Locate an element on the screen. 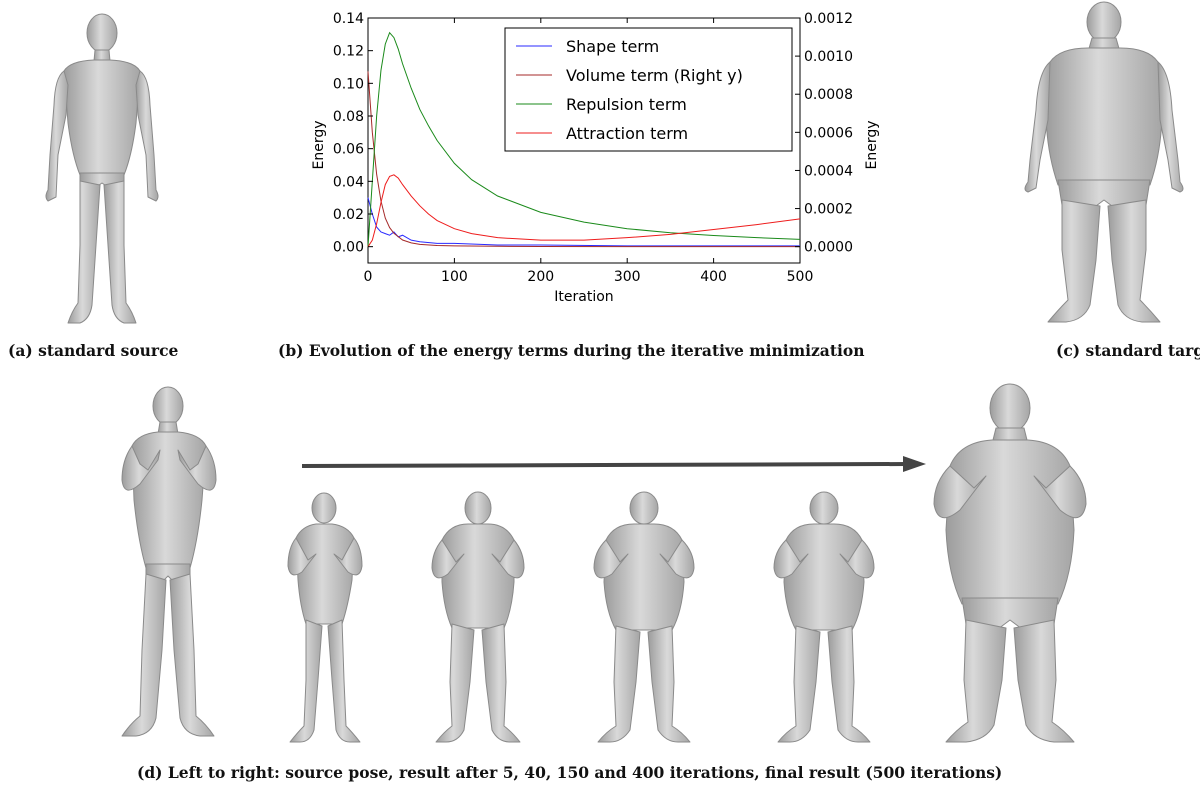 Image resolution: width=1200 pixels, height=788 pixels. x-axis-ticks: 0 100 200 300 400 500 is located at coordinates (589, 151).